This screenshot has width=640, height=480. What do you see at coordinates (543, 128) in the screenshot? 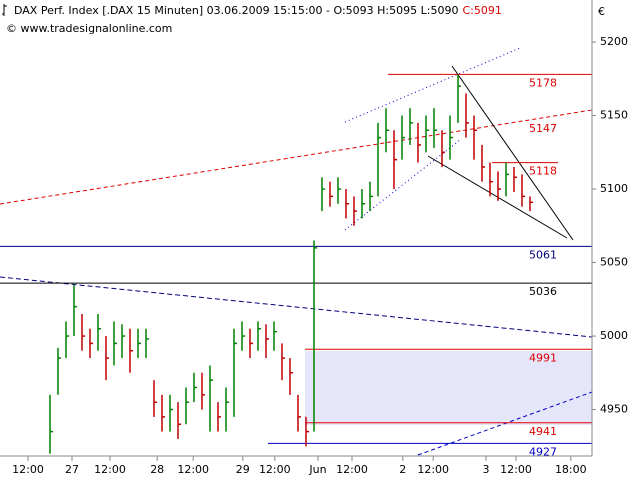
I see `level-label: 5147` at bounding box center [543, 128].